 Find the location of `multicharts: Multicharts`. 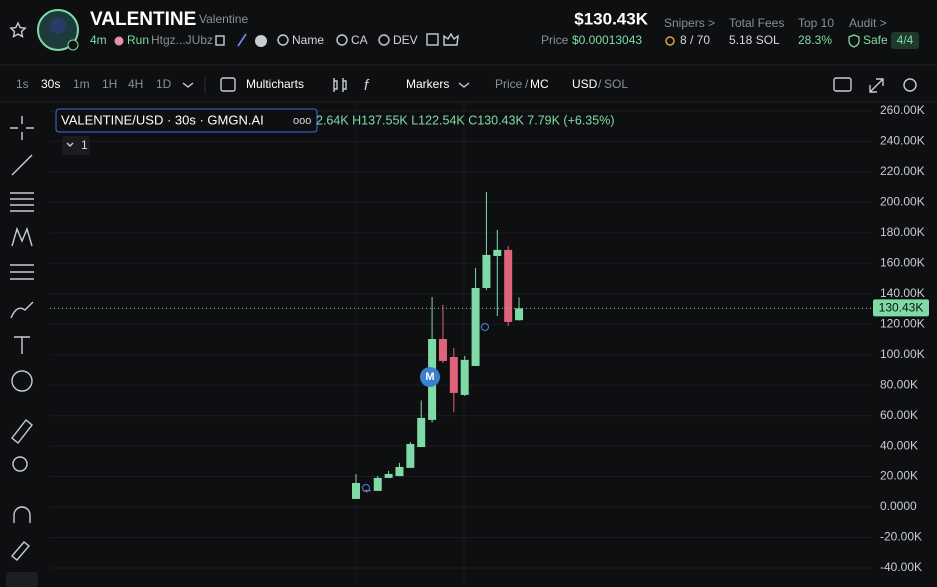

multicharts: Multicharts is located at coordinates (275, 84).